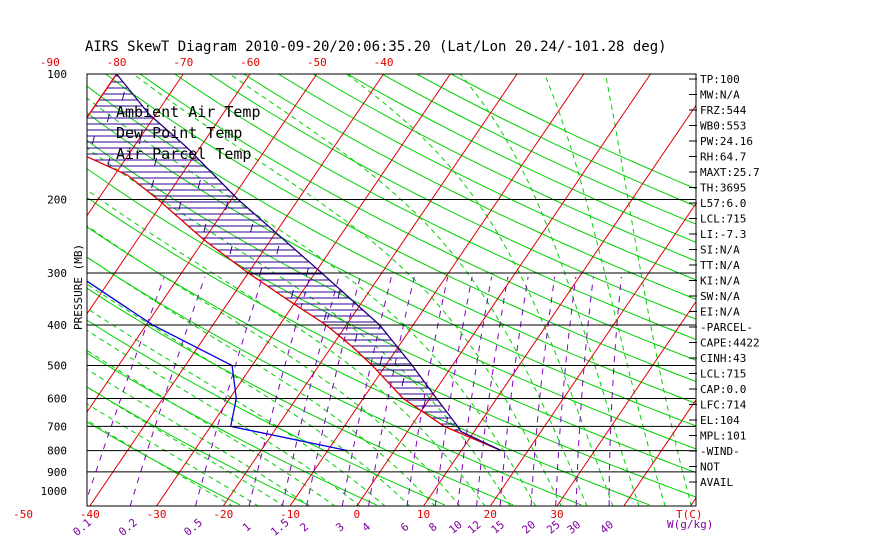 This screenshot has width=870, height=560. I want to click on index-label: EL:104, so click(720, 420).